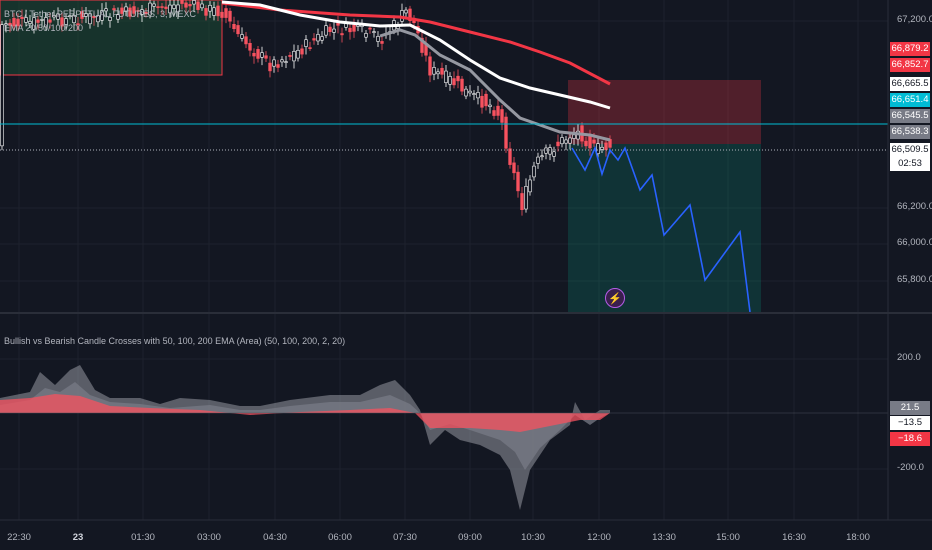 The image size is (932, 550). What do you see at coordinates (914, 19) in the screenshot?
I see `price-tick: 67,200.0` at bounding box center [914, 19].